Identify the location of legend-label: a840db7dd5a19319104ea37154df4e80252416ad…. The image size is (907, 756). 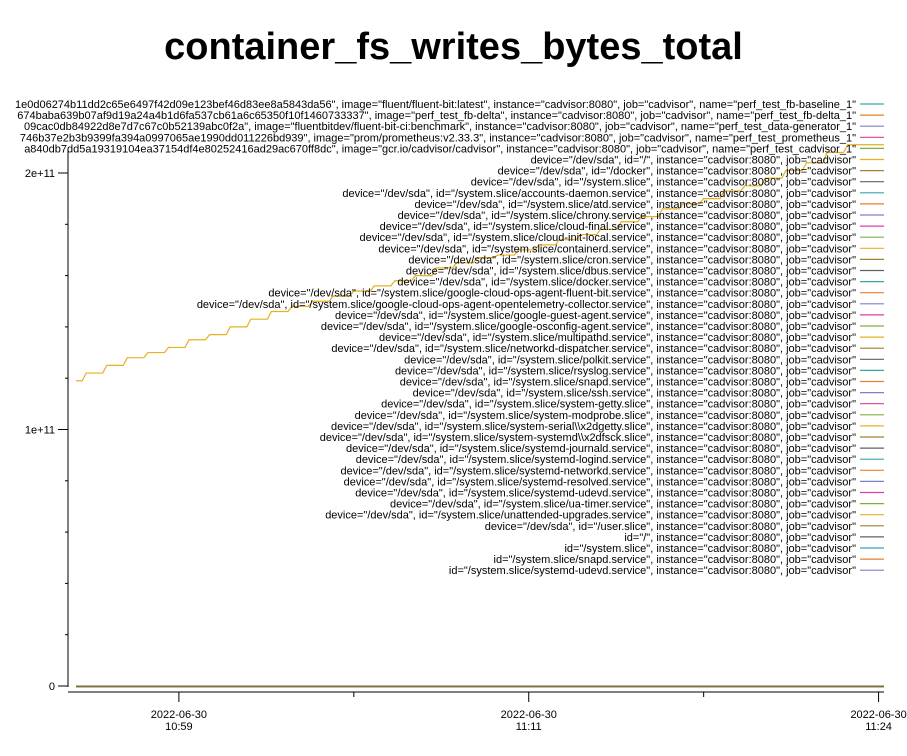
(440, 149).